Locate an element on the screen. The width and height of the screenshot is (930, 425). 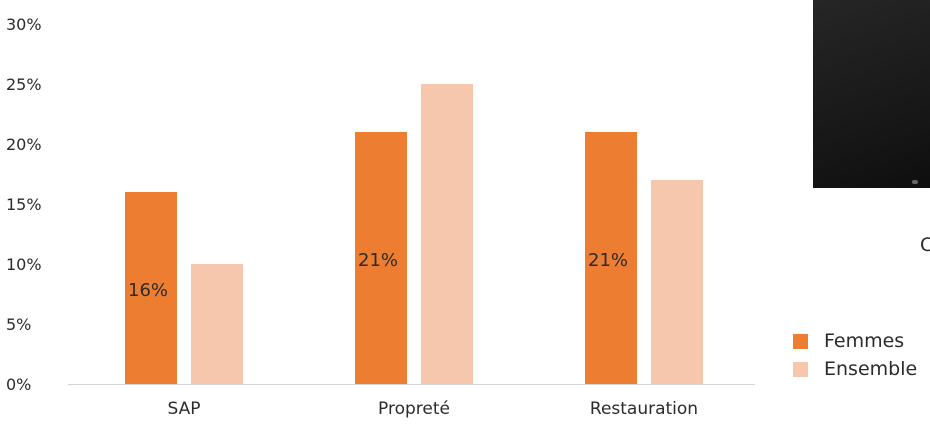
bar-data-labels: 16% 21% 21% is located at coordinates (378, 275).